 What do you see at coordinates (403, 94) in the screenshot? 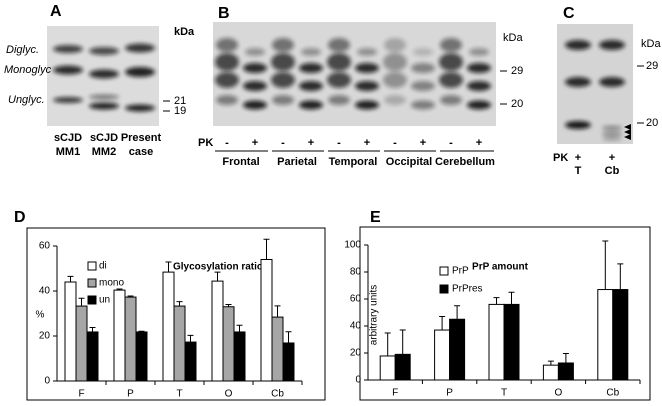
I see `marker-dashes` at bounding box center [403, 94].